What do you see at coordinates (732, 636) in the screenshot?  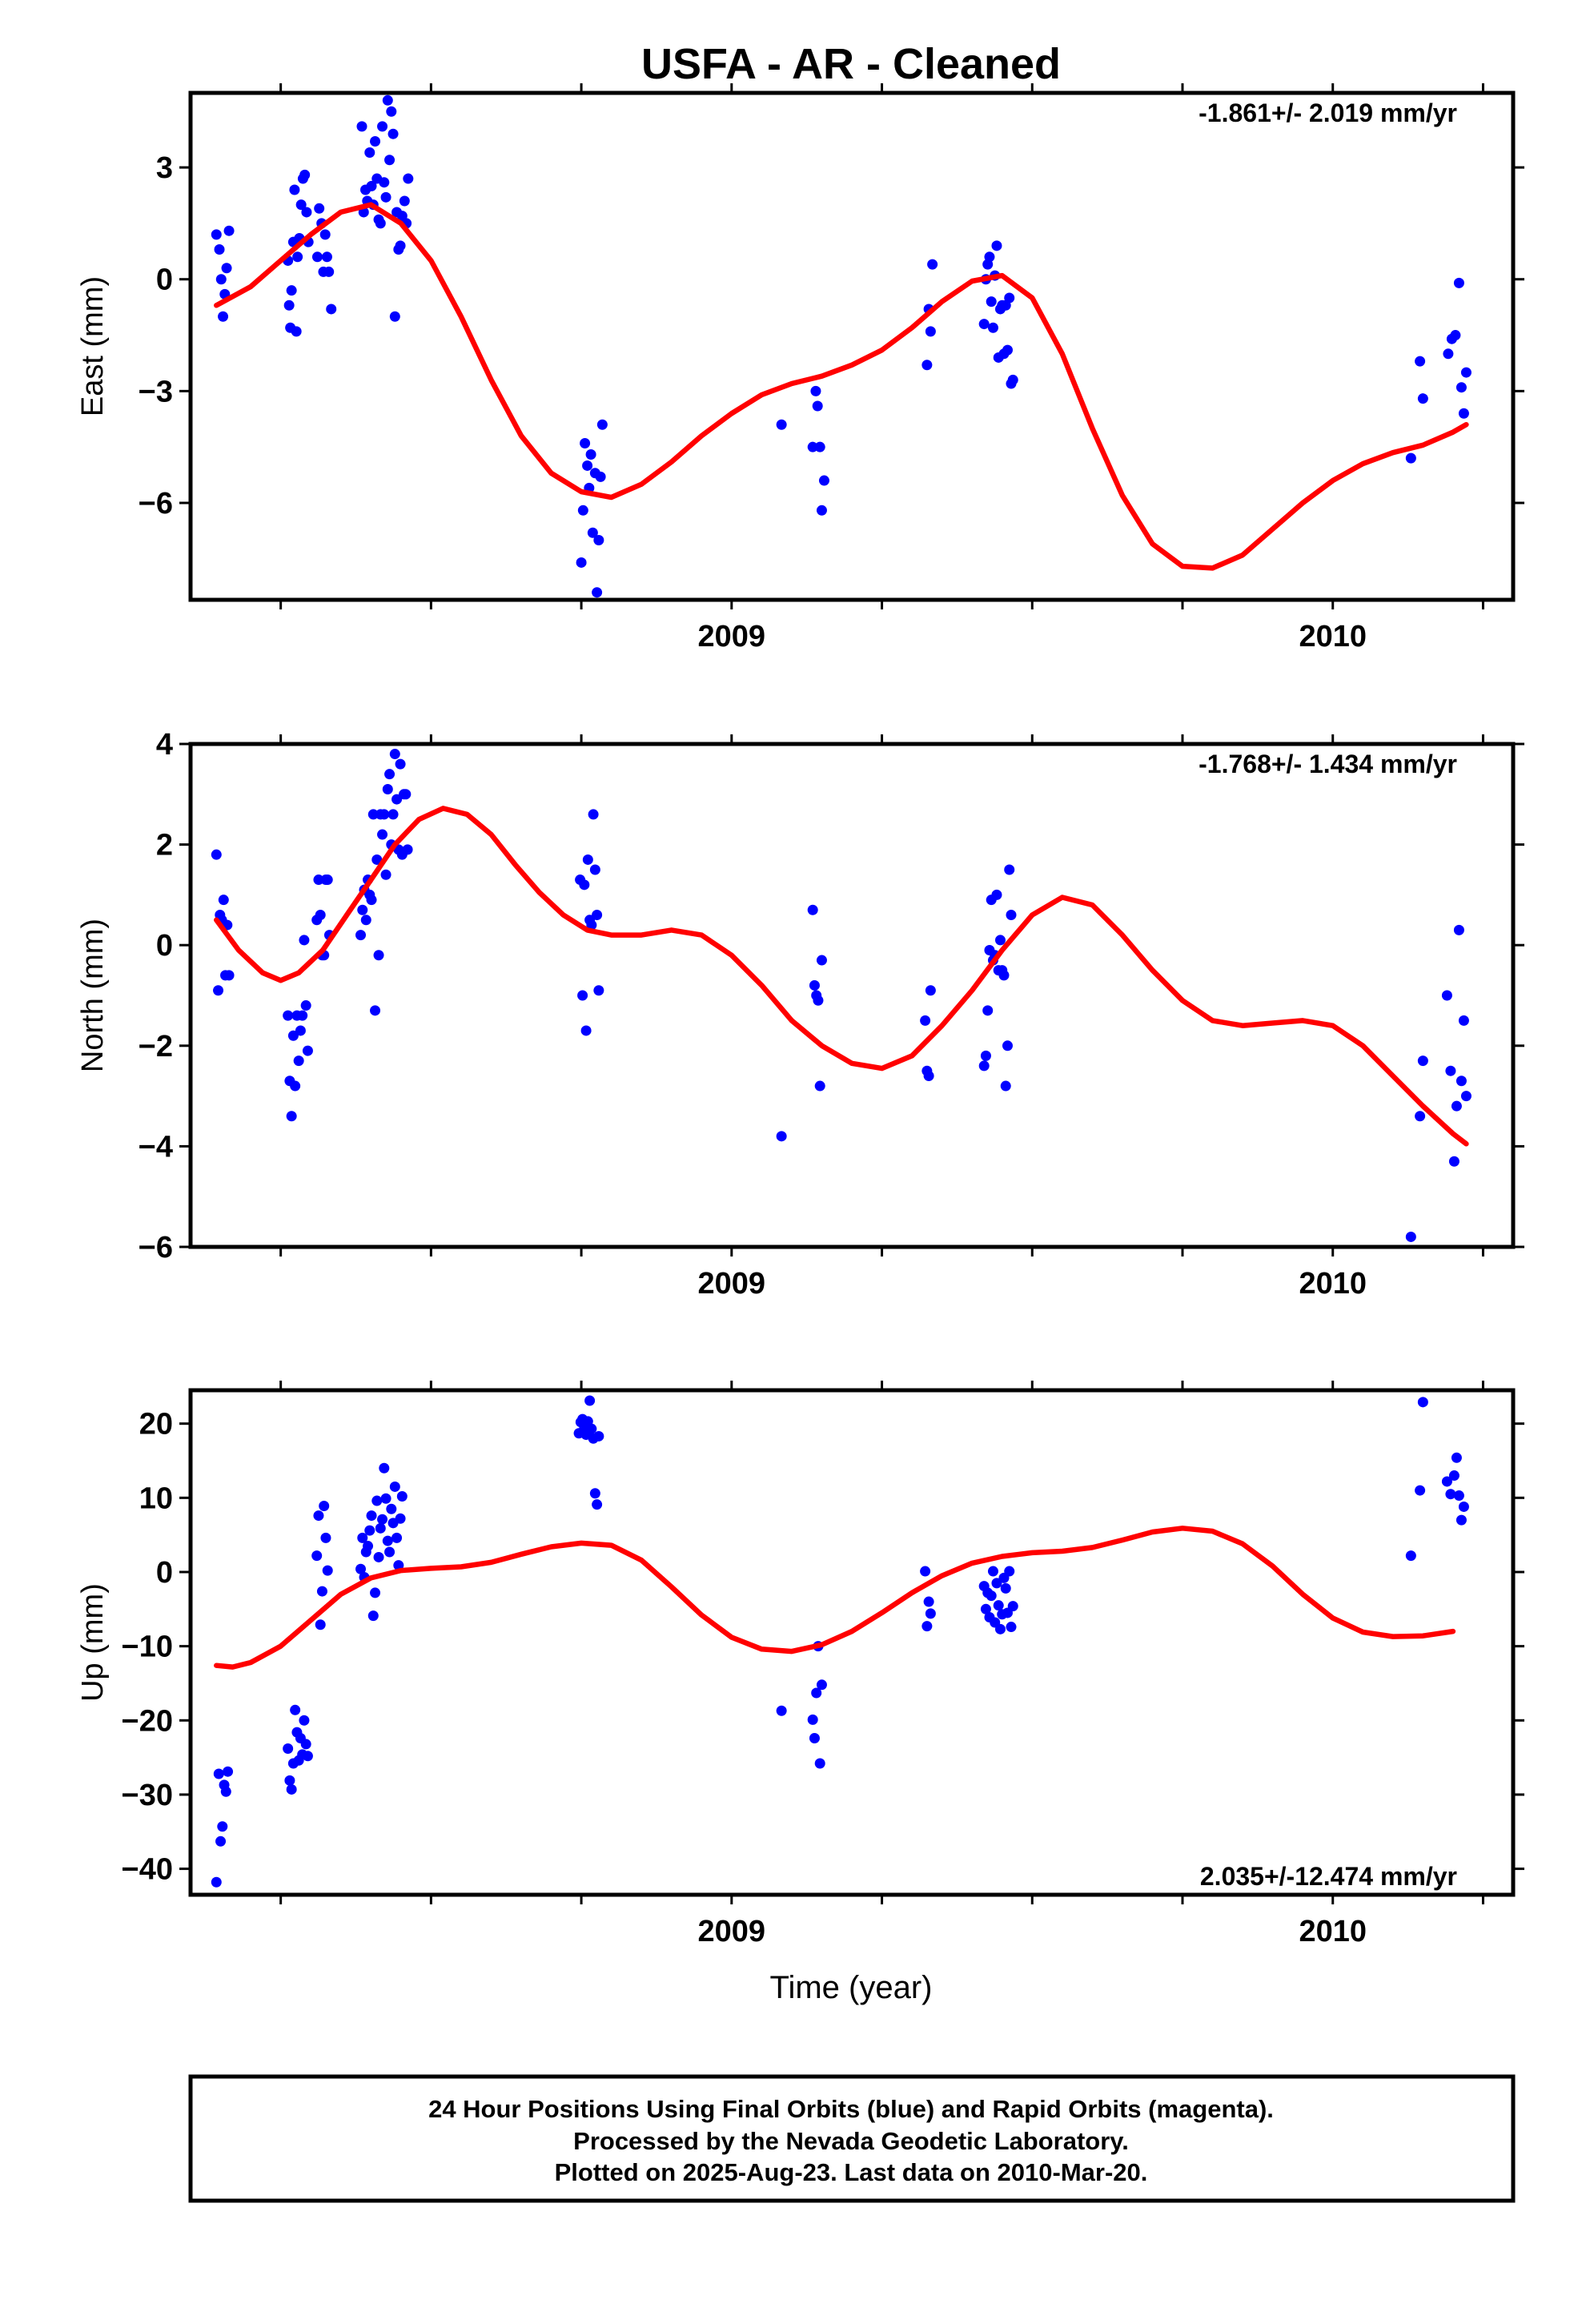 I see `east-x-tick-label: 2009` at bounding box center [732, 636].